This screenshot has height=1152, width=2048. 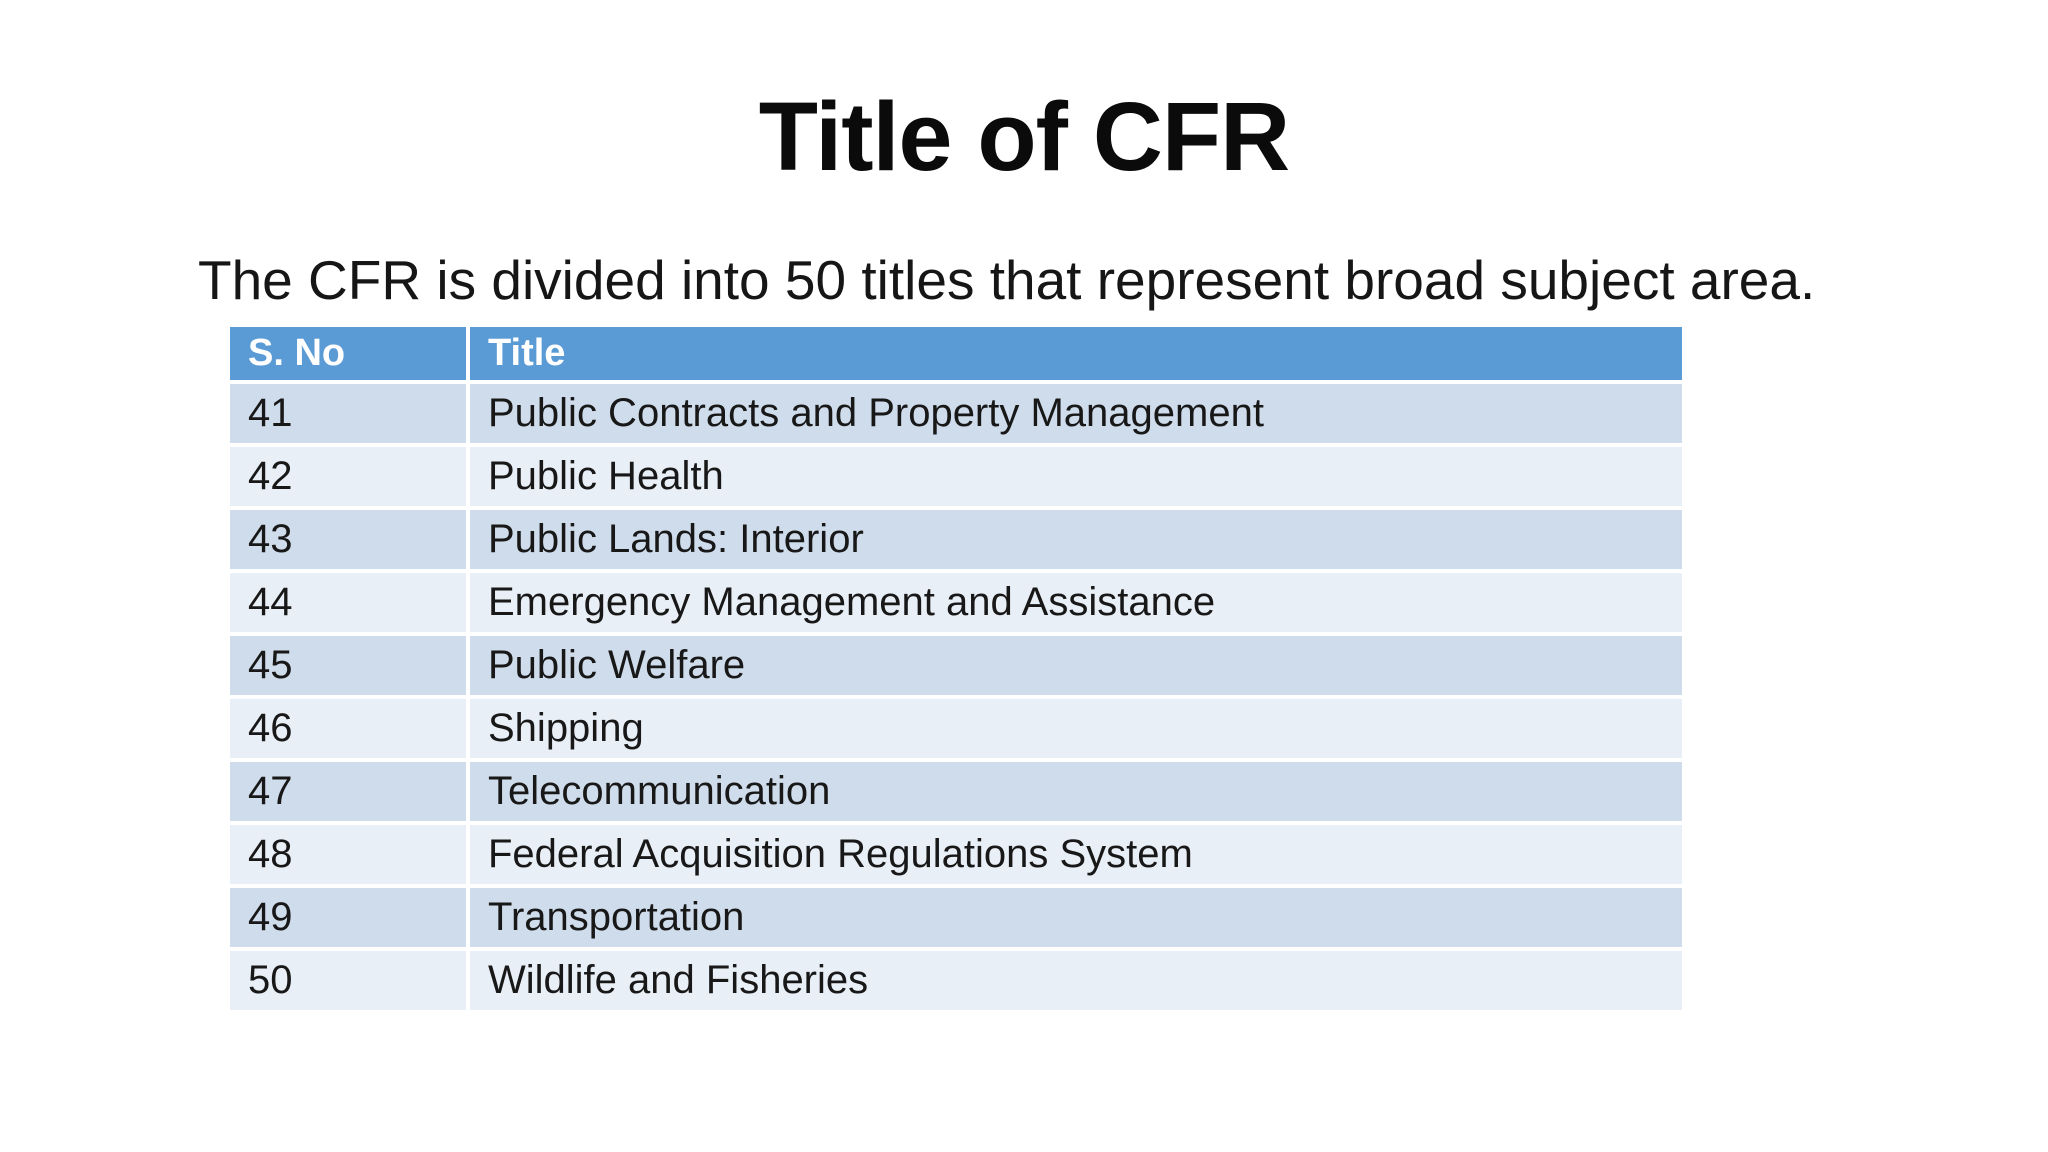 I want to click on cell-sno: 50, so click(x=348, y=980).